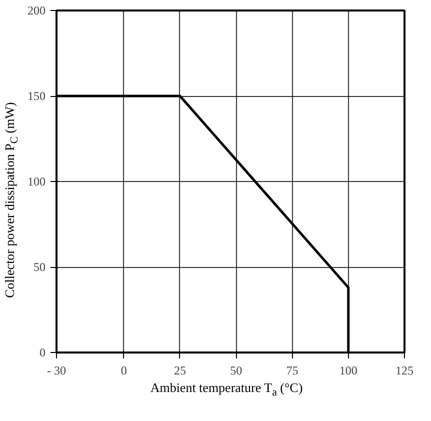 The width and height of the screenshot is (431, 421). I want to click on y-tick-label: 150, so click(37, 96).